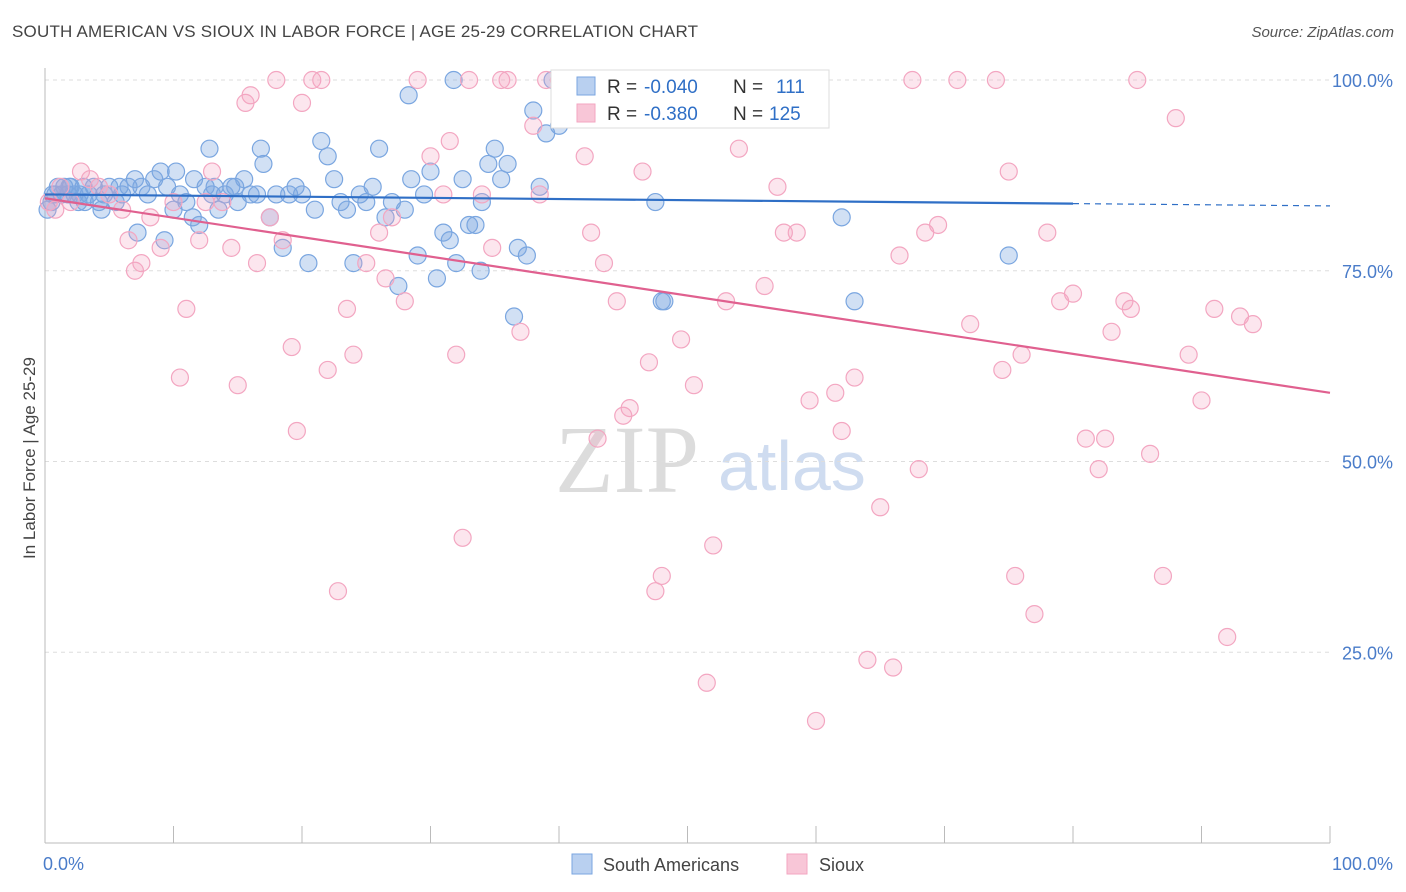 Image resolution: width=1406 pixels, height=892 pixels. I want to click on stats-swatch-south-americans, so click(586, 86).